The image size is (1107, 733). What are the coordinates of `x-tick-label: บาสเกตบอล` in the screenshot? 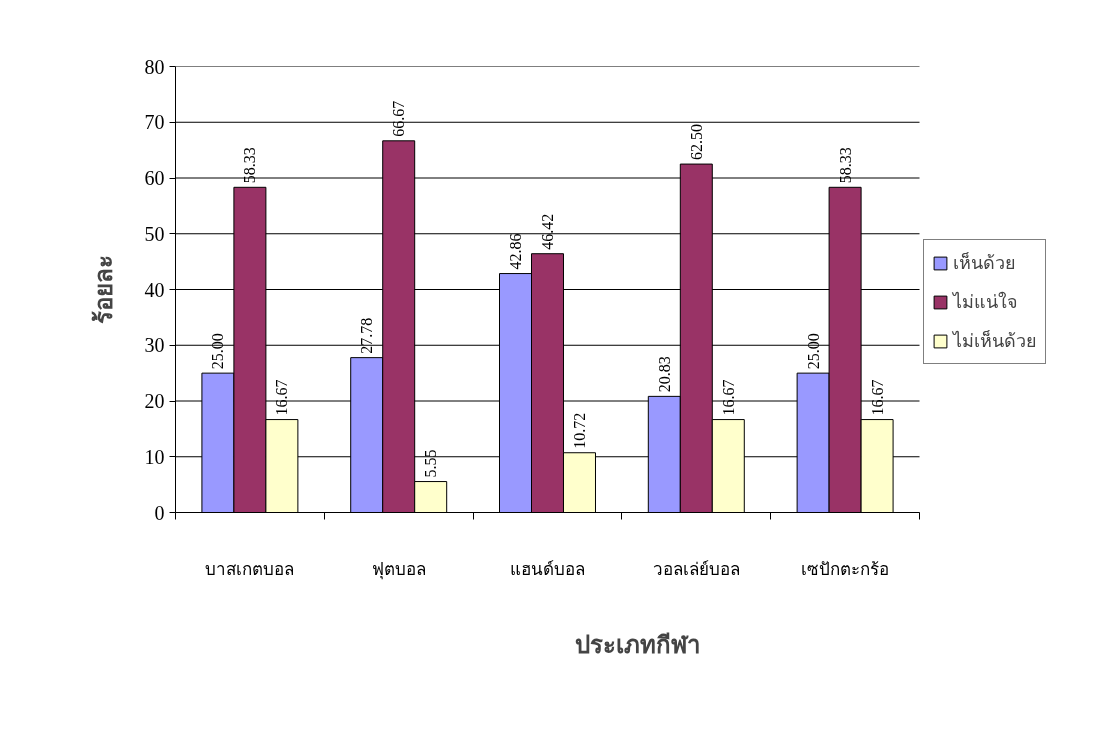 It's located at (250, 569).